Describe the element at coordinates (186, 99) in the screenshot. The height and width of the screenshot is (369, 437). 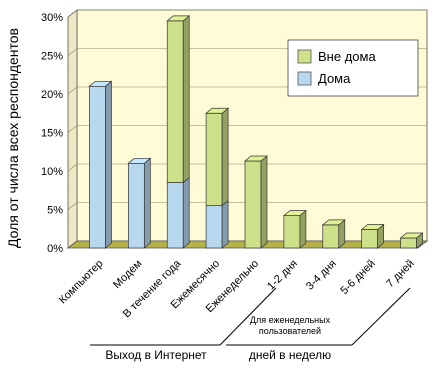
I see `bar-outside-3-side` at that location.